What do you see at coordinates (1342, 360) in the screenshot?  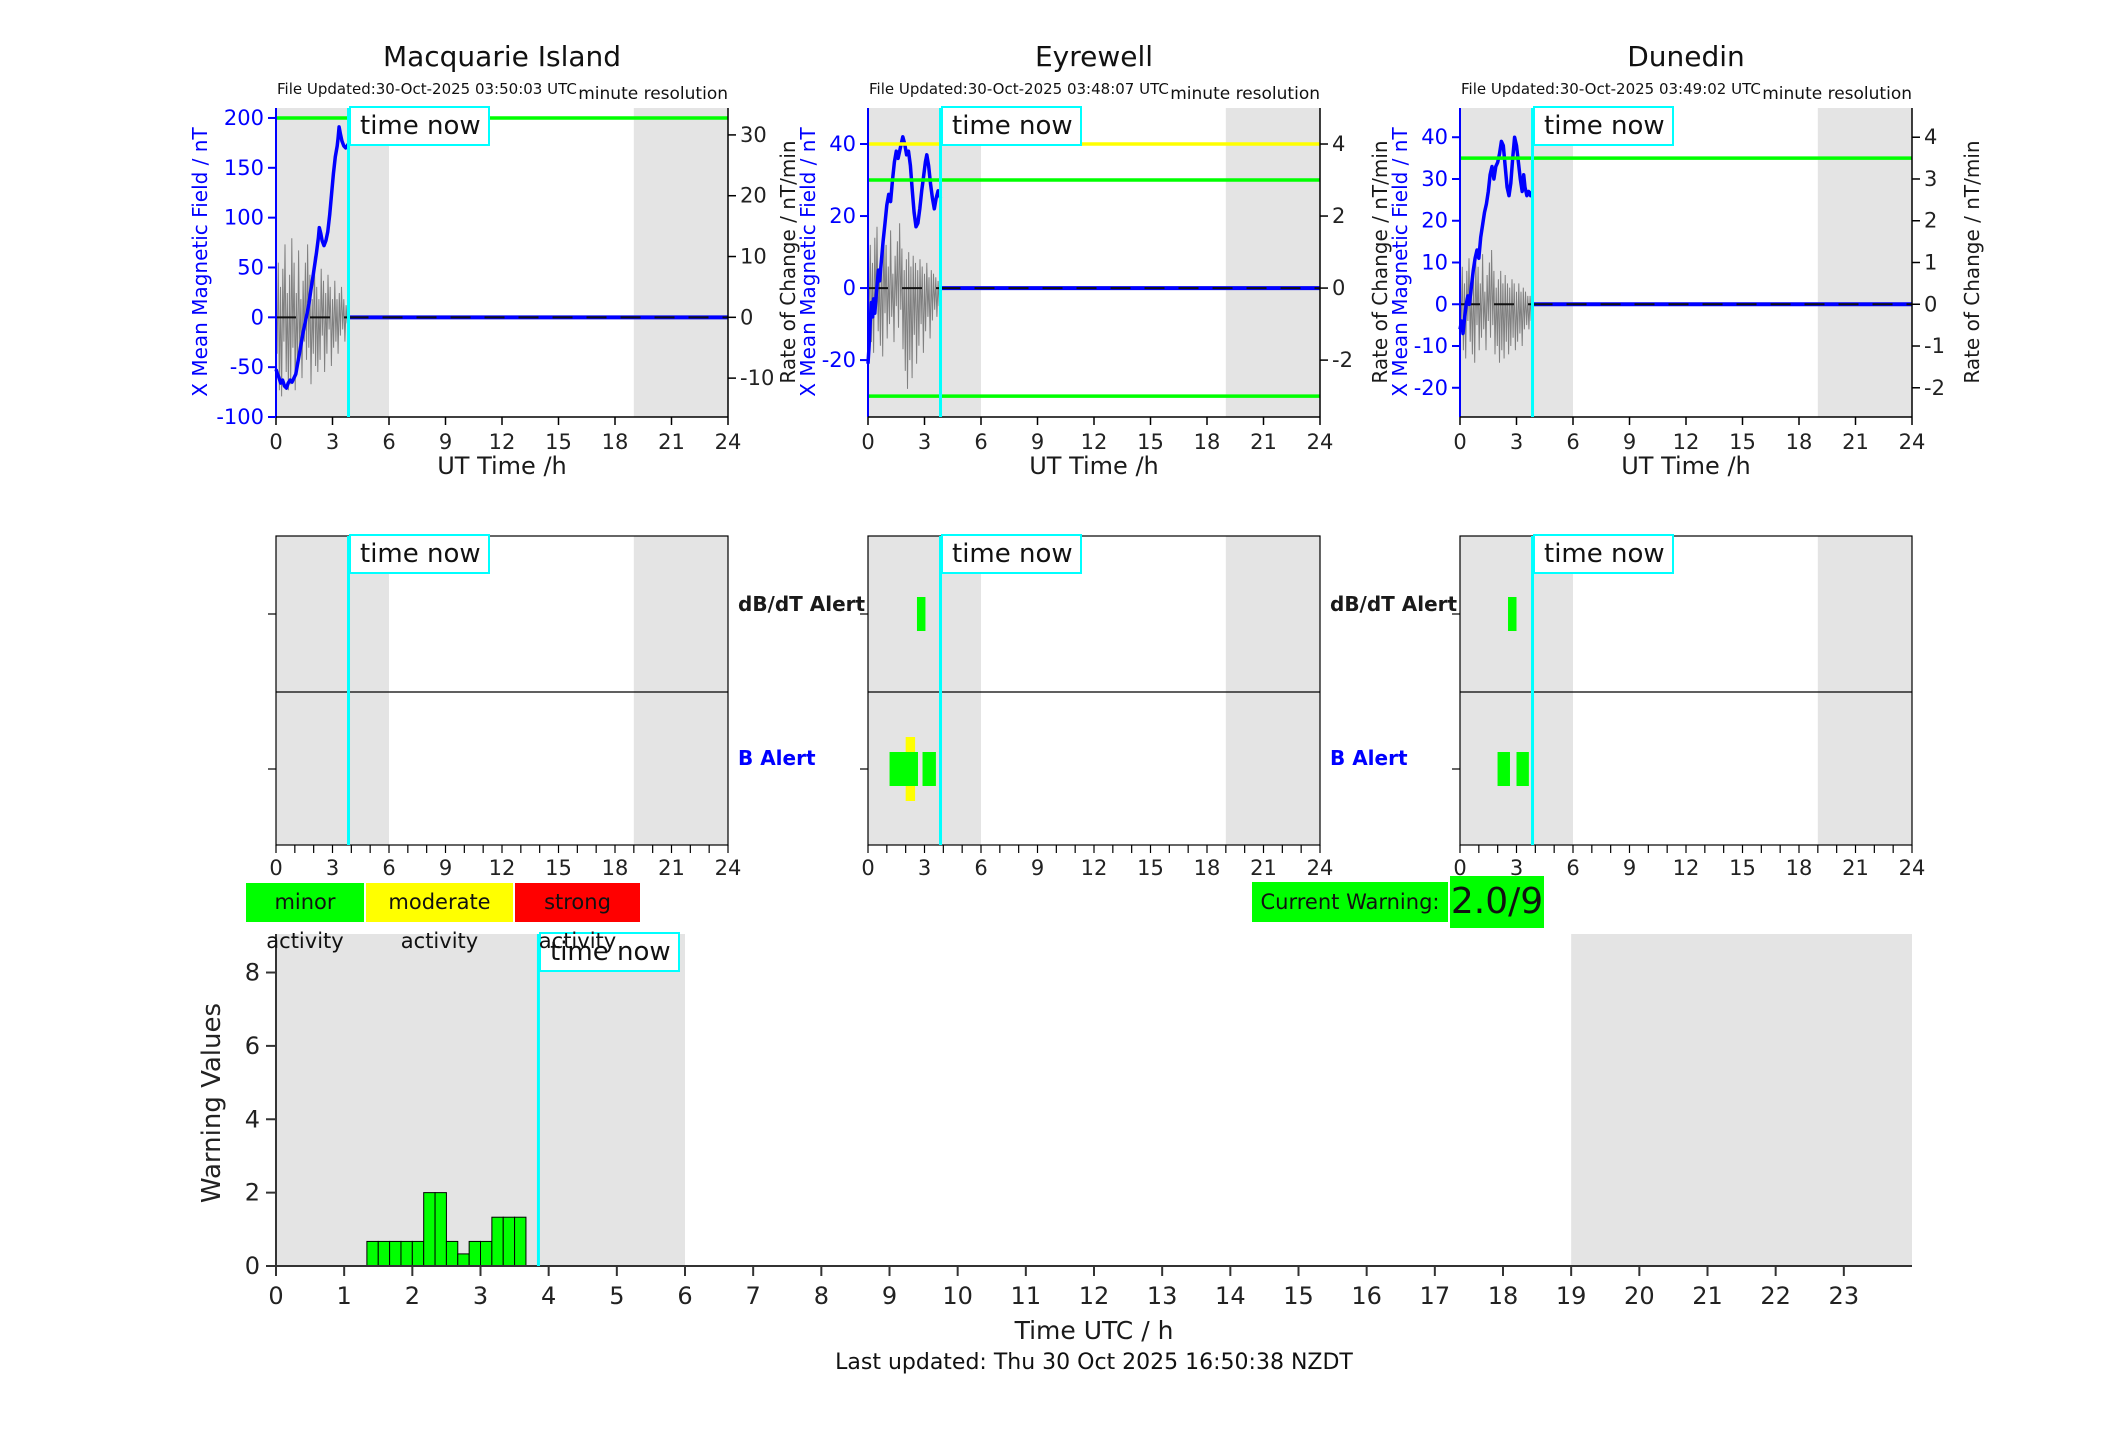 I see `y-tick-label-right: -2` at bounding box center [1342, 360].